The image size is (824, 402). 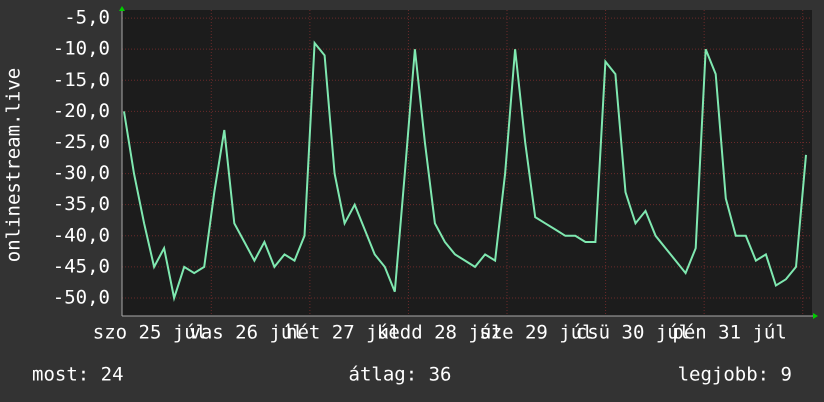 I want to click on x-tick-label: hét 27 júl, so click(x=343, y=333).